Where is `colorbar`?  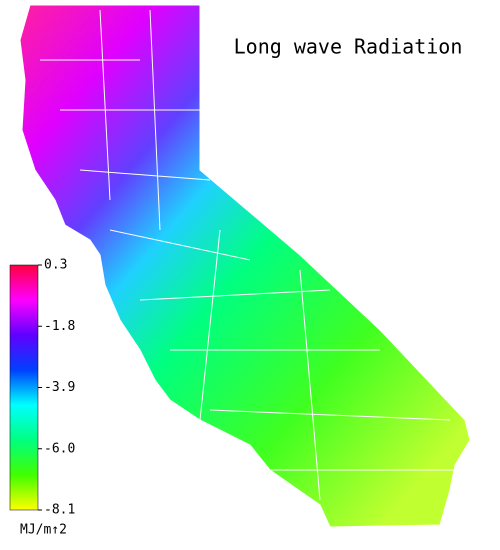
colorbar is located at coordinates (24, 387).